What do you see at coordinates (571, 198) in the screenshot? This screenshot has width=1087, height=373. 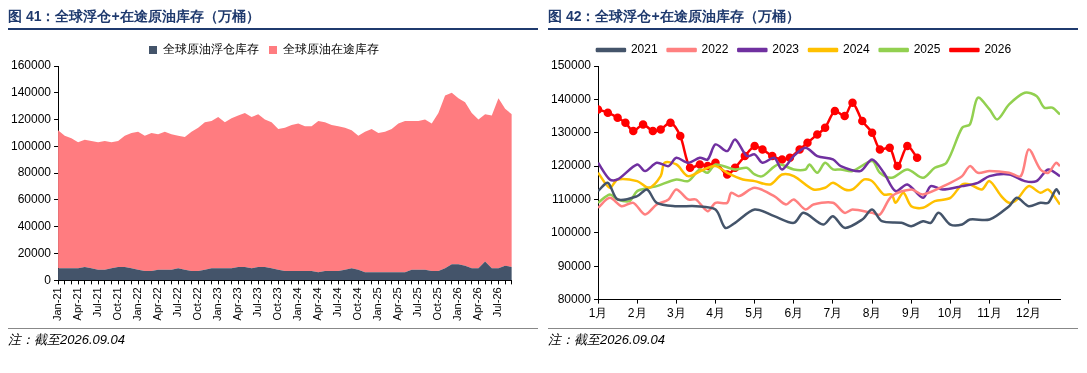 I see `y-tick-label: 110000` at bounding box center [571, 198].